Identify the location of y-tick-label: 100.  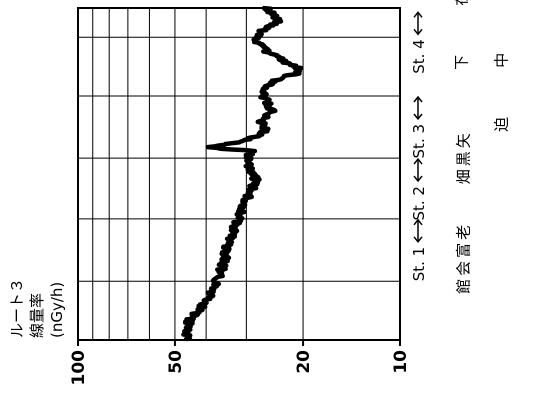
(79, 368).